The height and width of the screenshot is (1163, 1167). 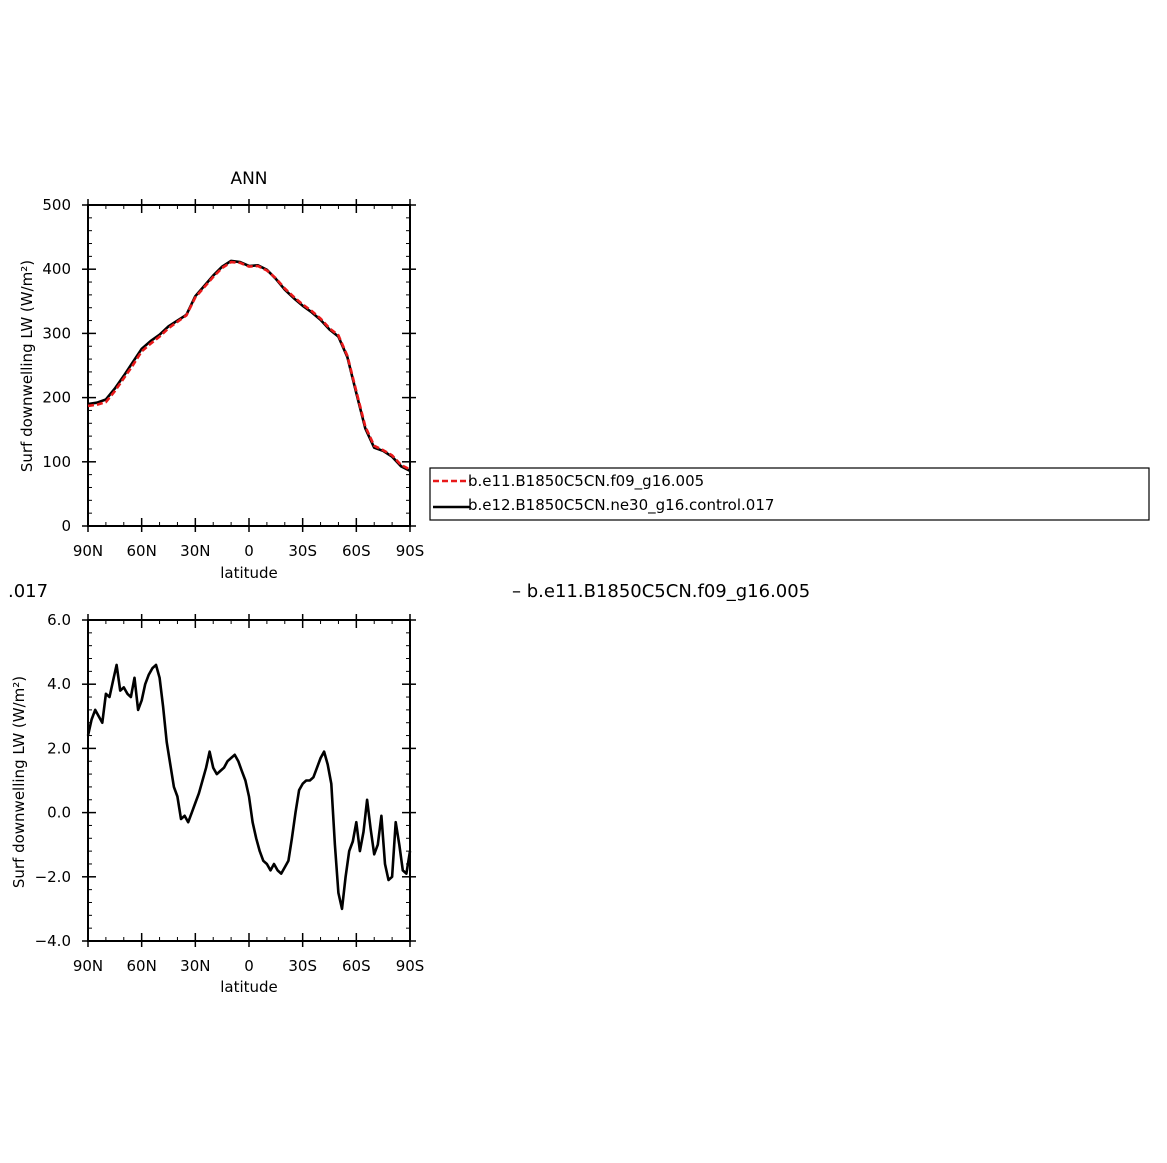 I want to click on y-tick-label: 400, so click(x=56, y=269).